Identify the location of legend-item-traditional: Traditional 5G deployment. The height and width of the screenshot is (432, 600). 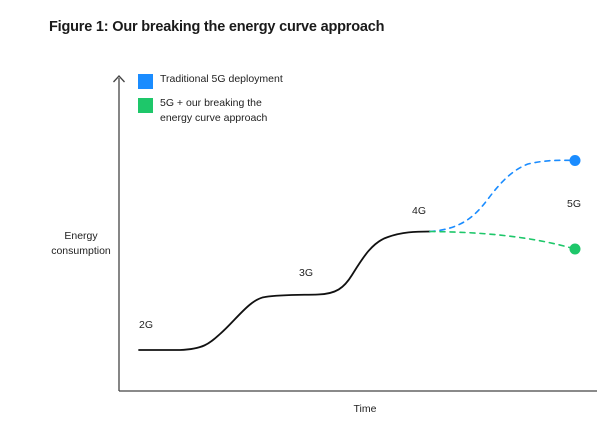
(210, 80).